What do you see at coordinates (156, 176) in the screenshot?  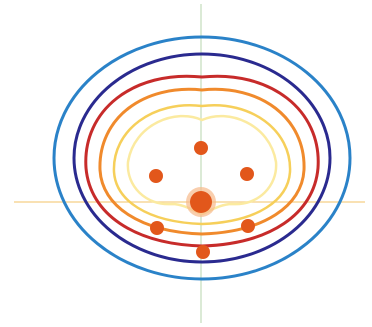 I see `point-left` at bounding box center [156, 176].